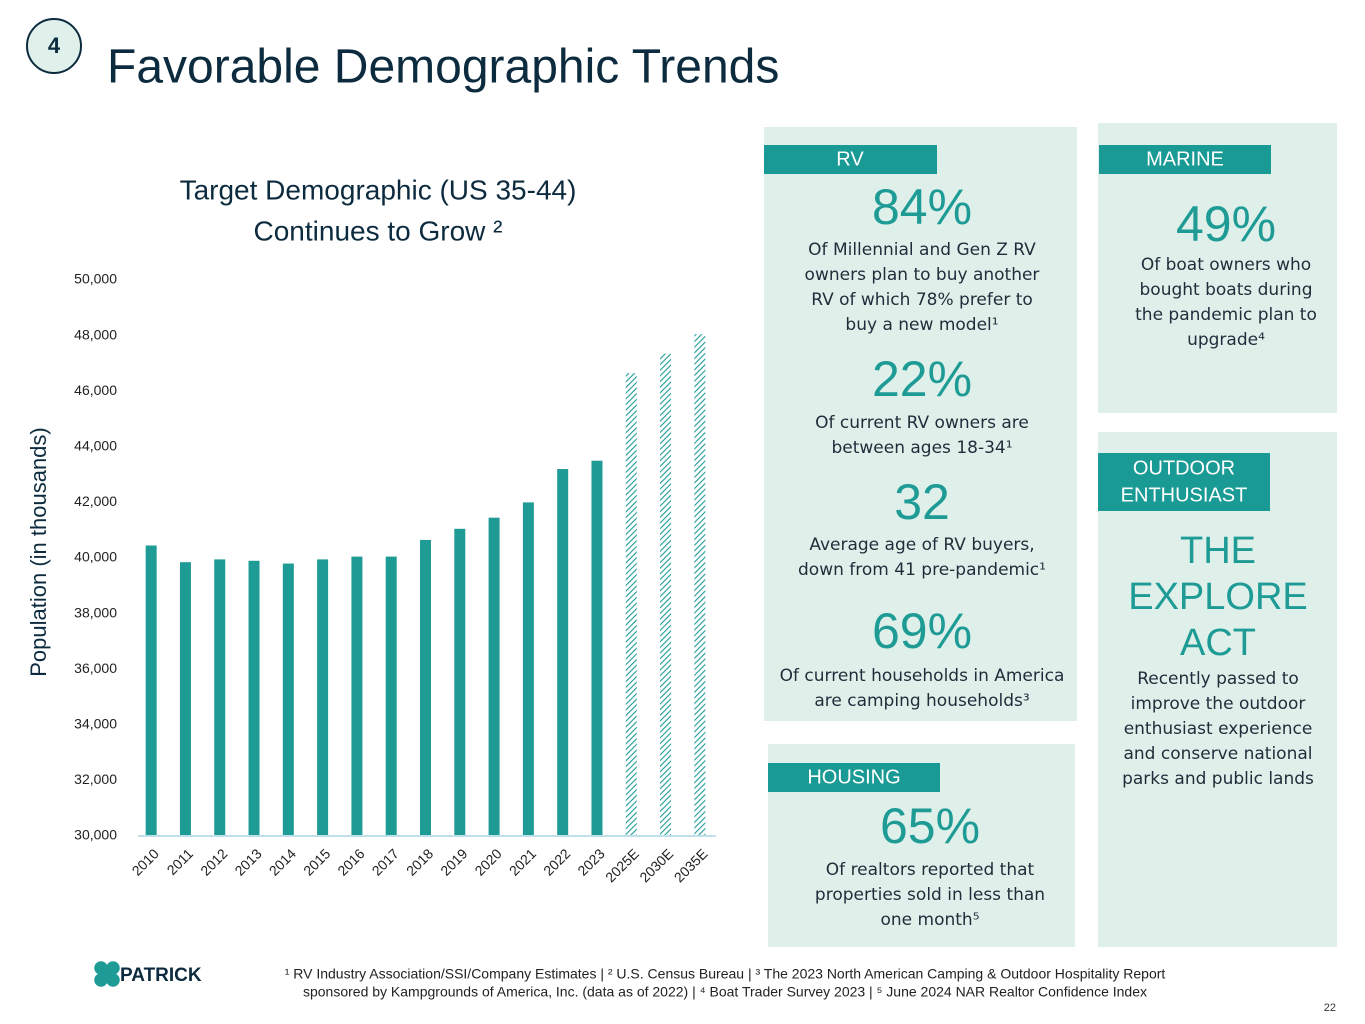 The image size is (1365, 1024). I want to click on page-number: 22, so click(1330, 1008).